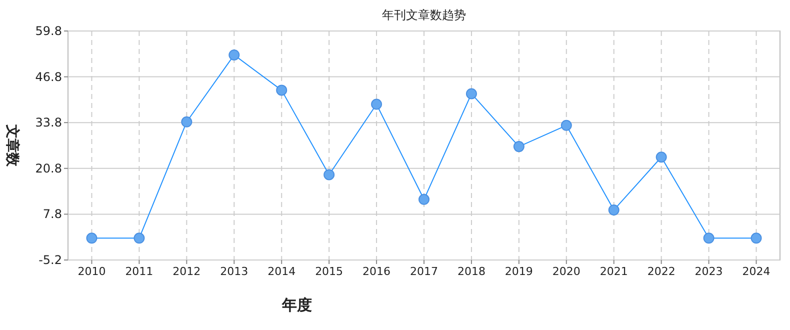 This screenshot has width=790, height=330. Describe the element at coordinates (756, 271) in the screenshot. I see `x-tick-label: 2024` at that location.